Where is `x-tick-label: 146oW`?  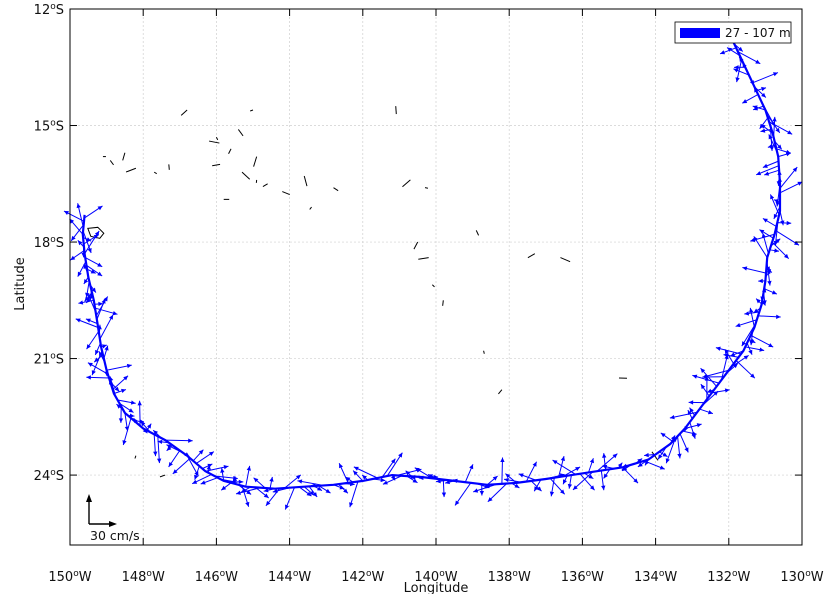 x-tick-label: 146oW is located at coordinates (216, 577).